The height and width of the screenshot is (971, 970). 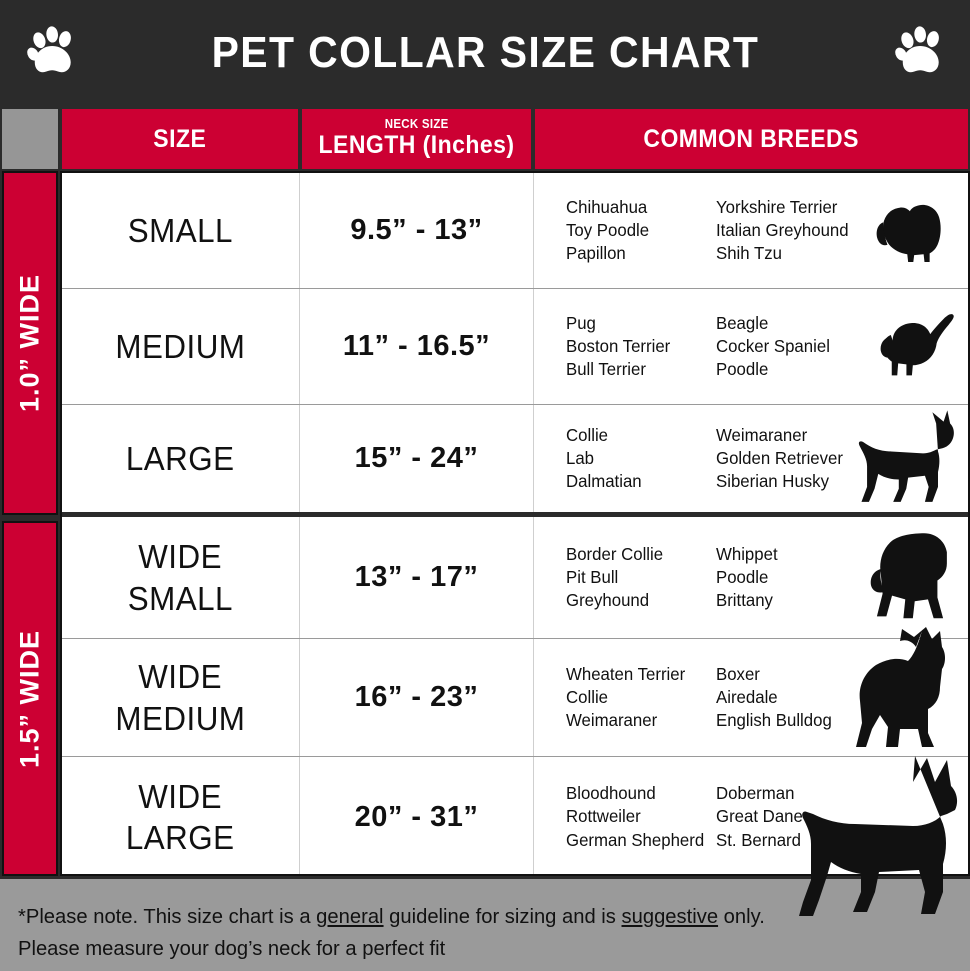 I want to click on column-header-size-label: SIZE, so click(x=180, y=138).